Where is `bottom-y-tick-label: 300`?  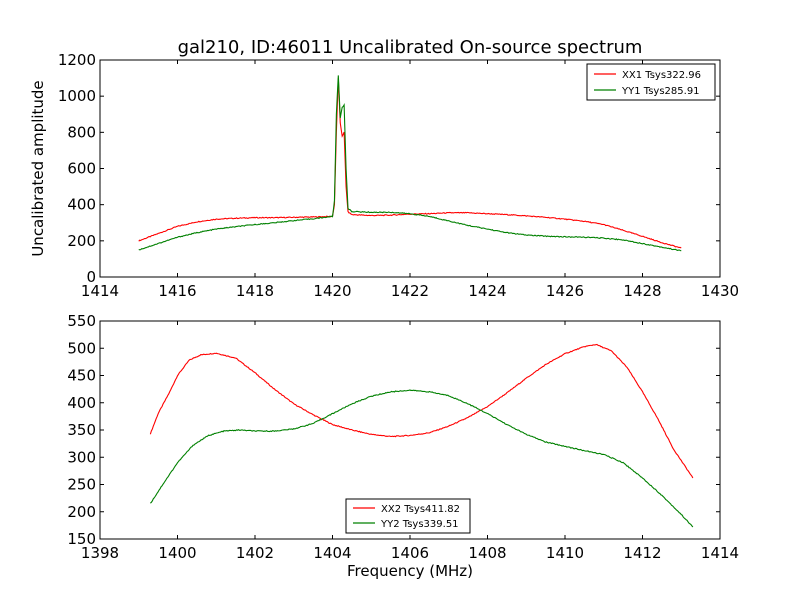
bottom-y-tick-label: 300 is located at coordinates (81, 457).